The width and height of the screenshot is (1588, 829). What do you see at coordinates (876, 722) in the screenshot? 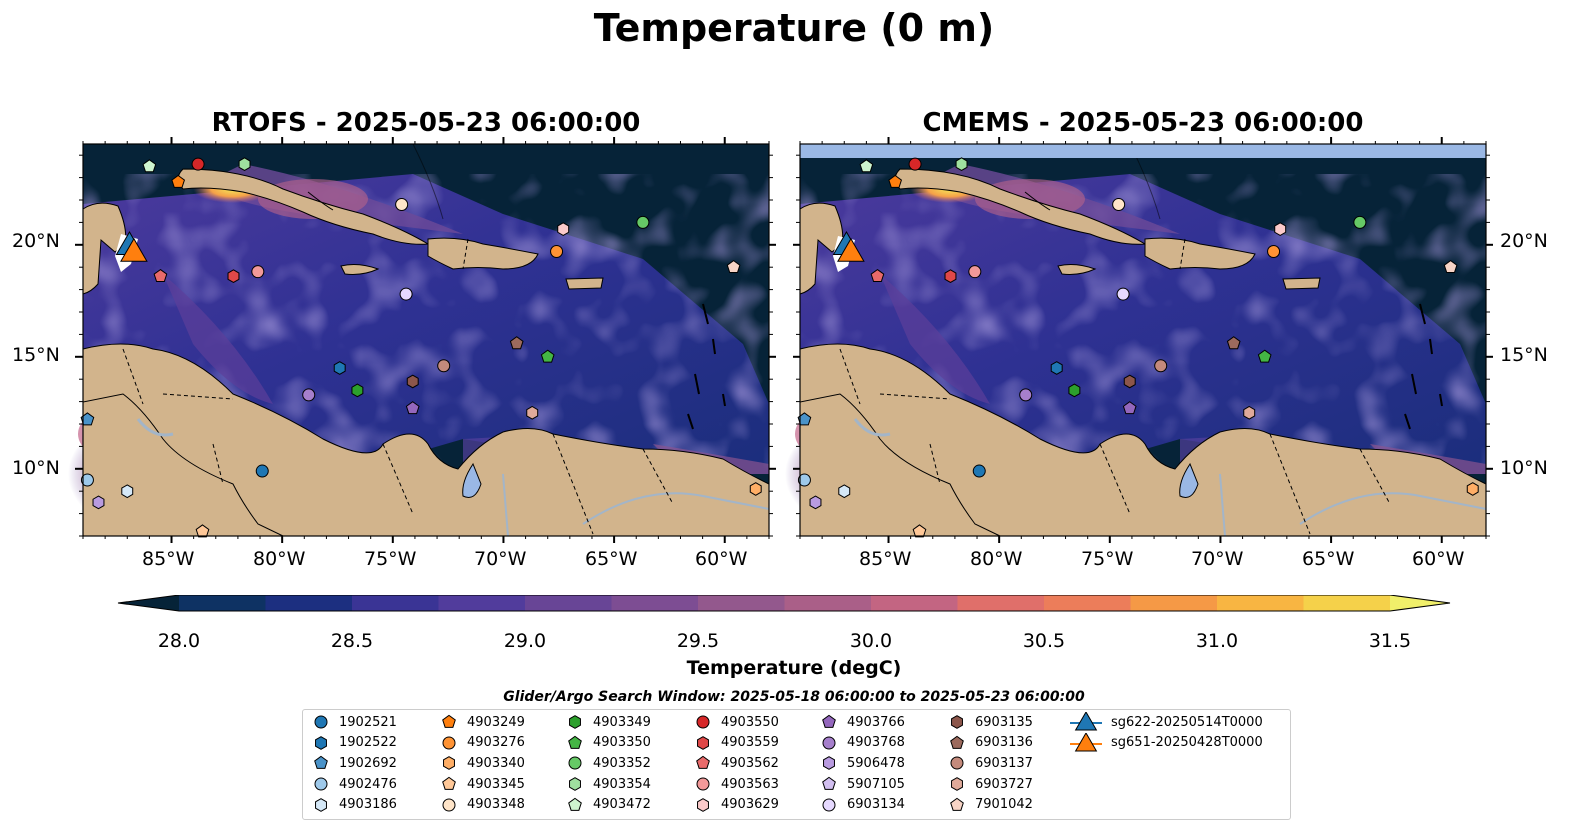
I see `legend-label: 4903766` at bounding box center [876, 722].